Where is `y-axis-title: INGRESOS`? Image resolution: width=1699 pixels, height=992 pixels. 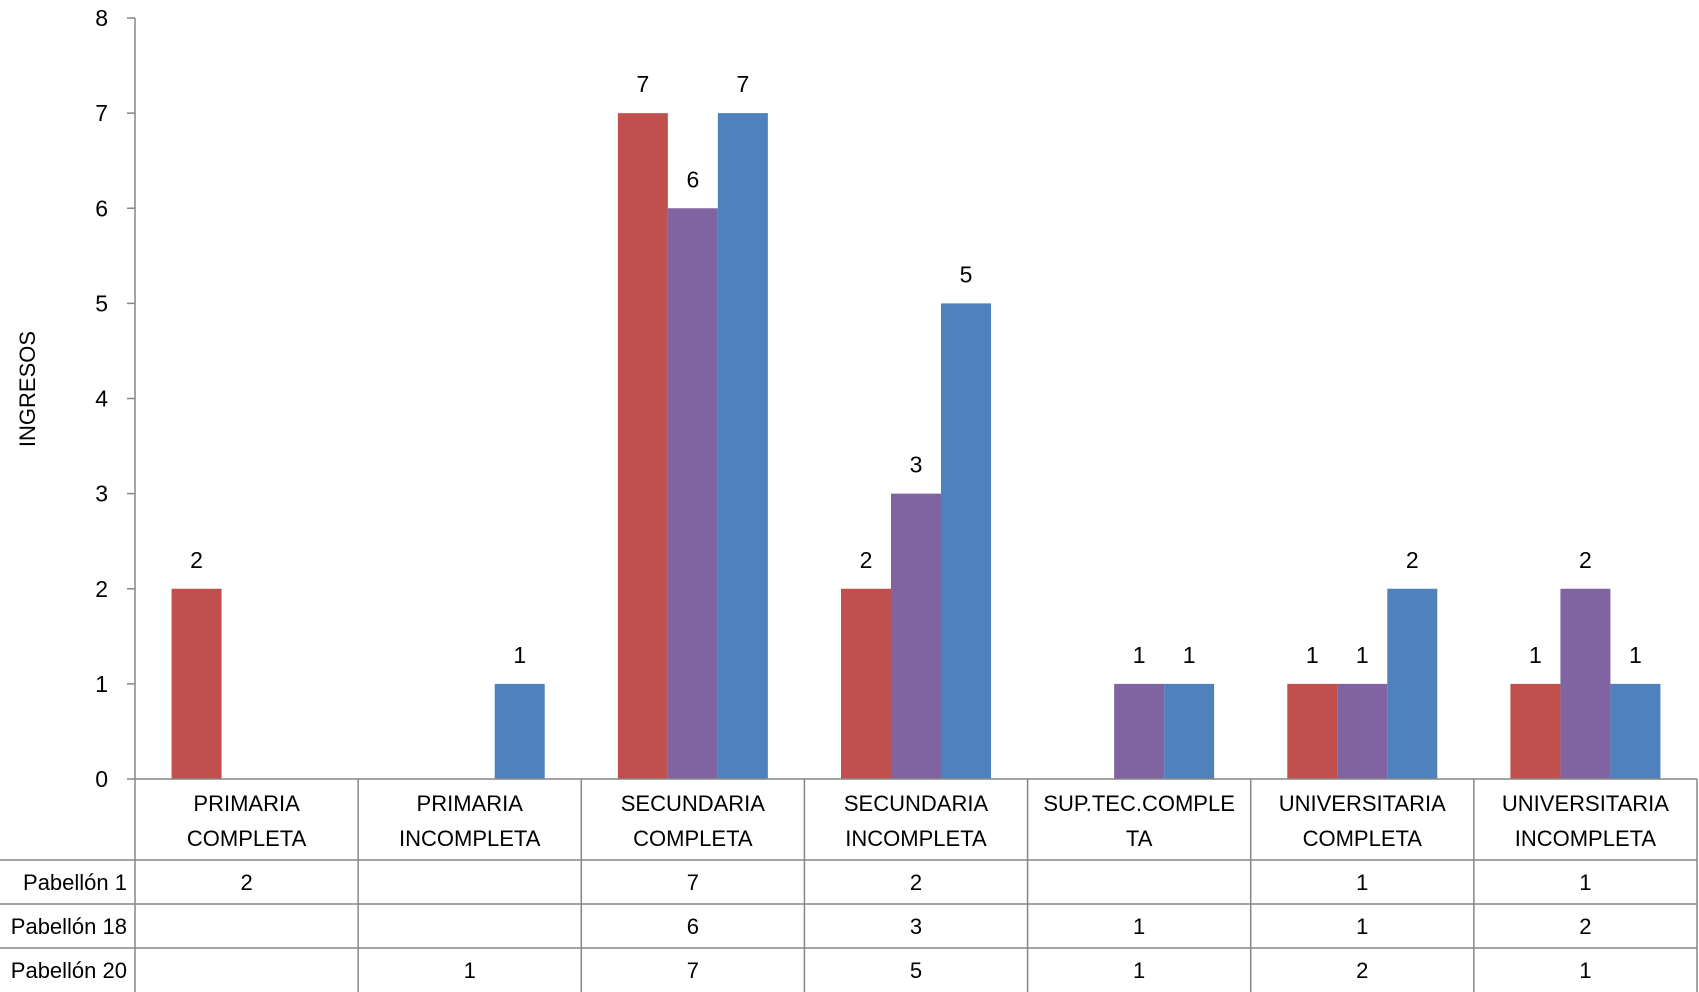 y-axis-title: INGRESOS is located at coordinates (27, 389).